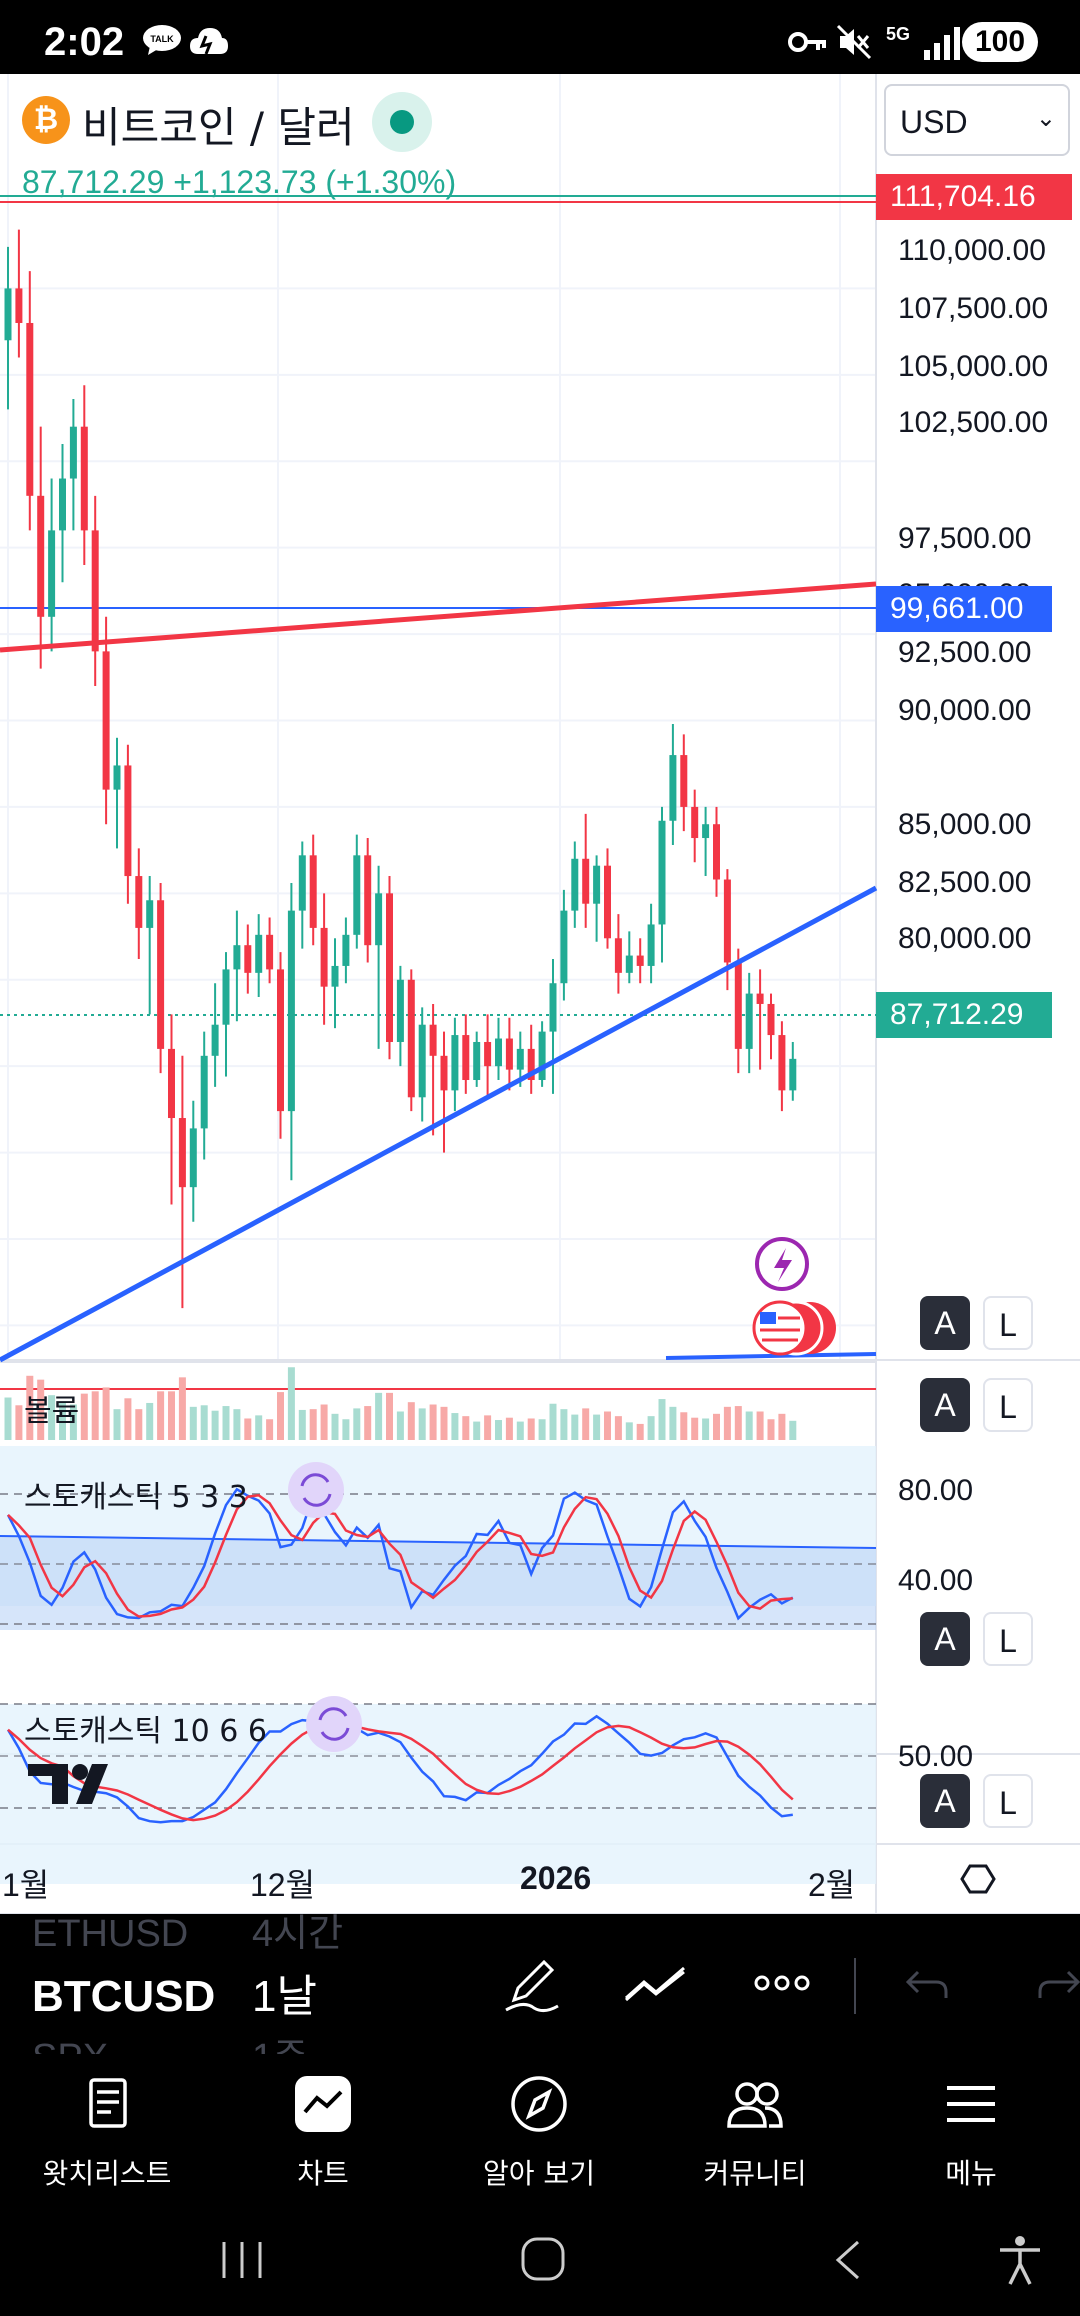 This screenshot has height=2316, width=1080. Describe the element at coordinates (68, 1784) in the screenshot. I see `tradingview-logo-icon` at that location.